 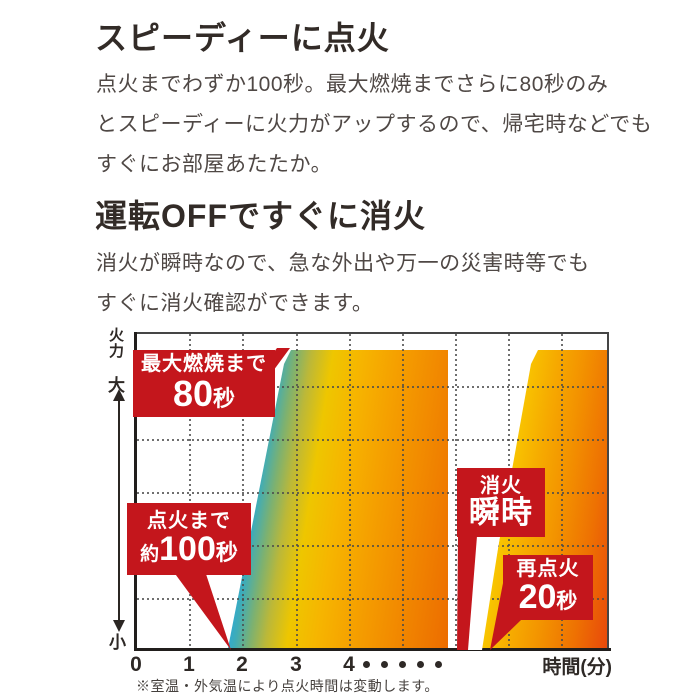 I want to click on badge-ignition-caption: 点火まで, so click(x=189, y=520).